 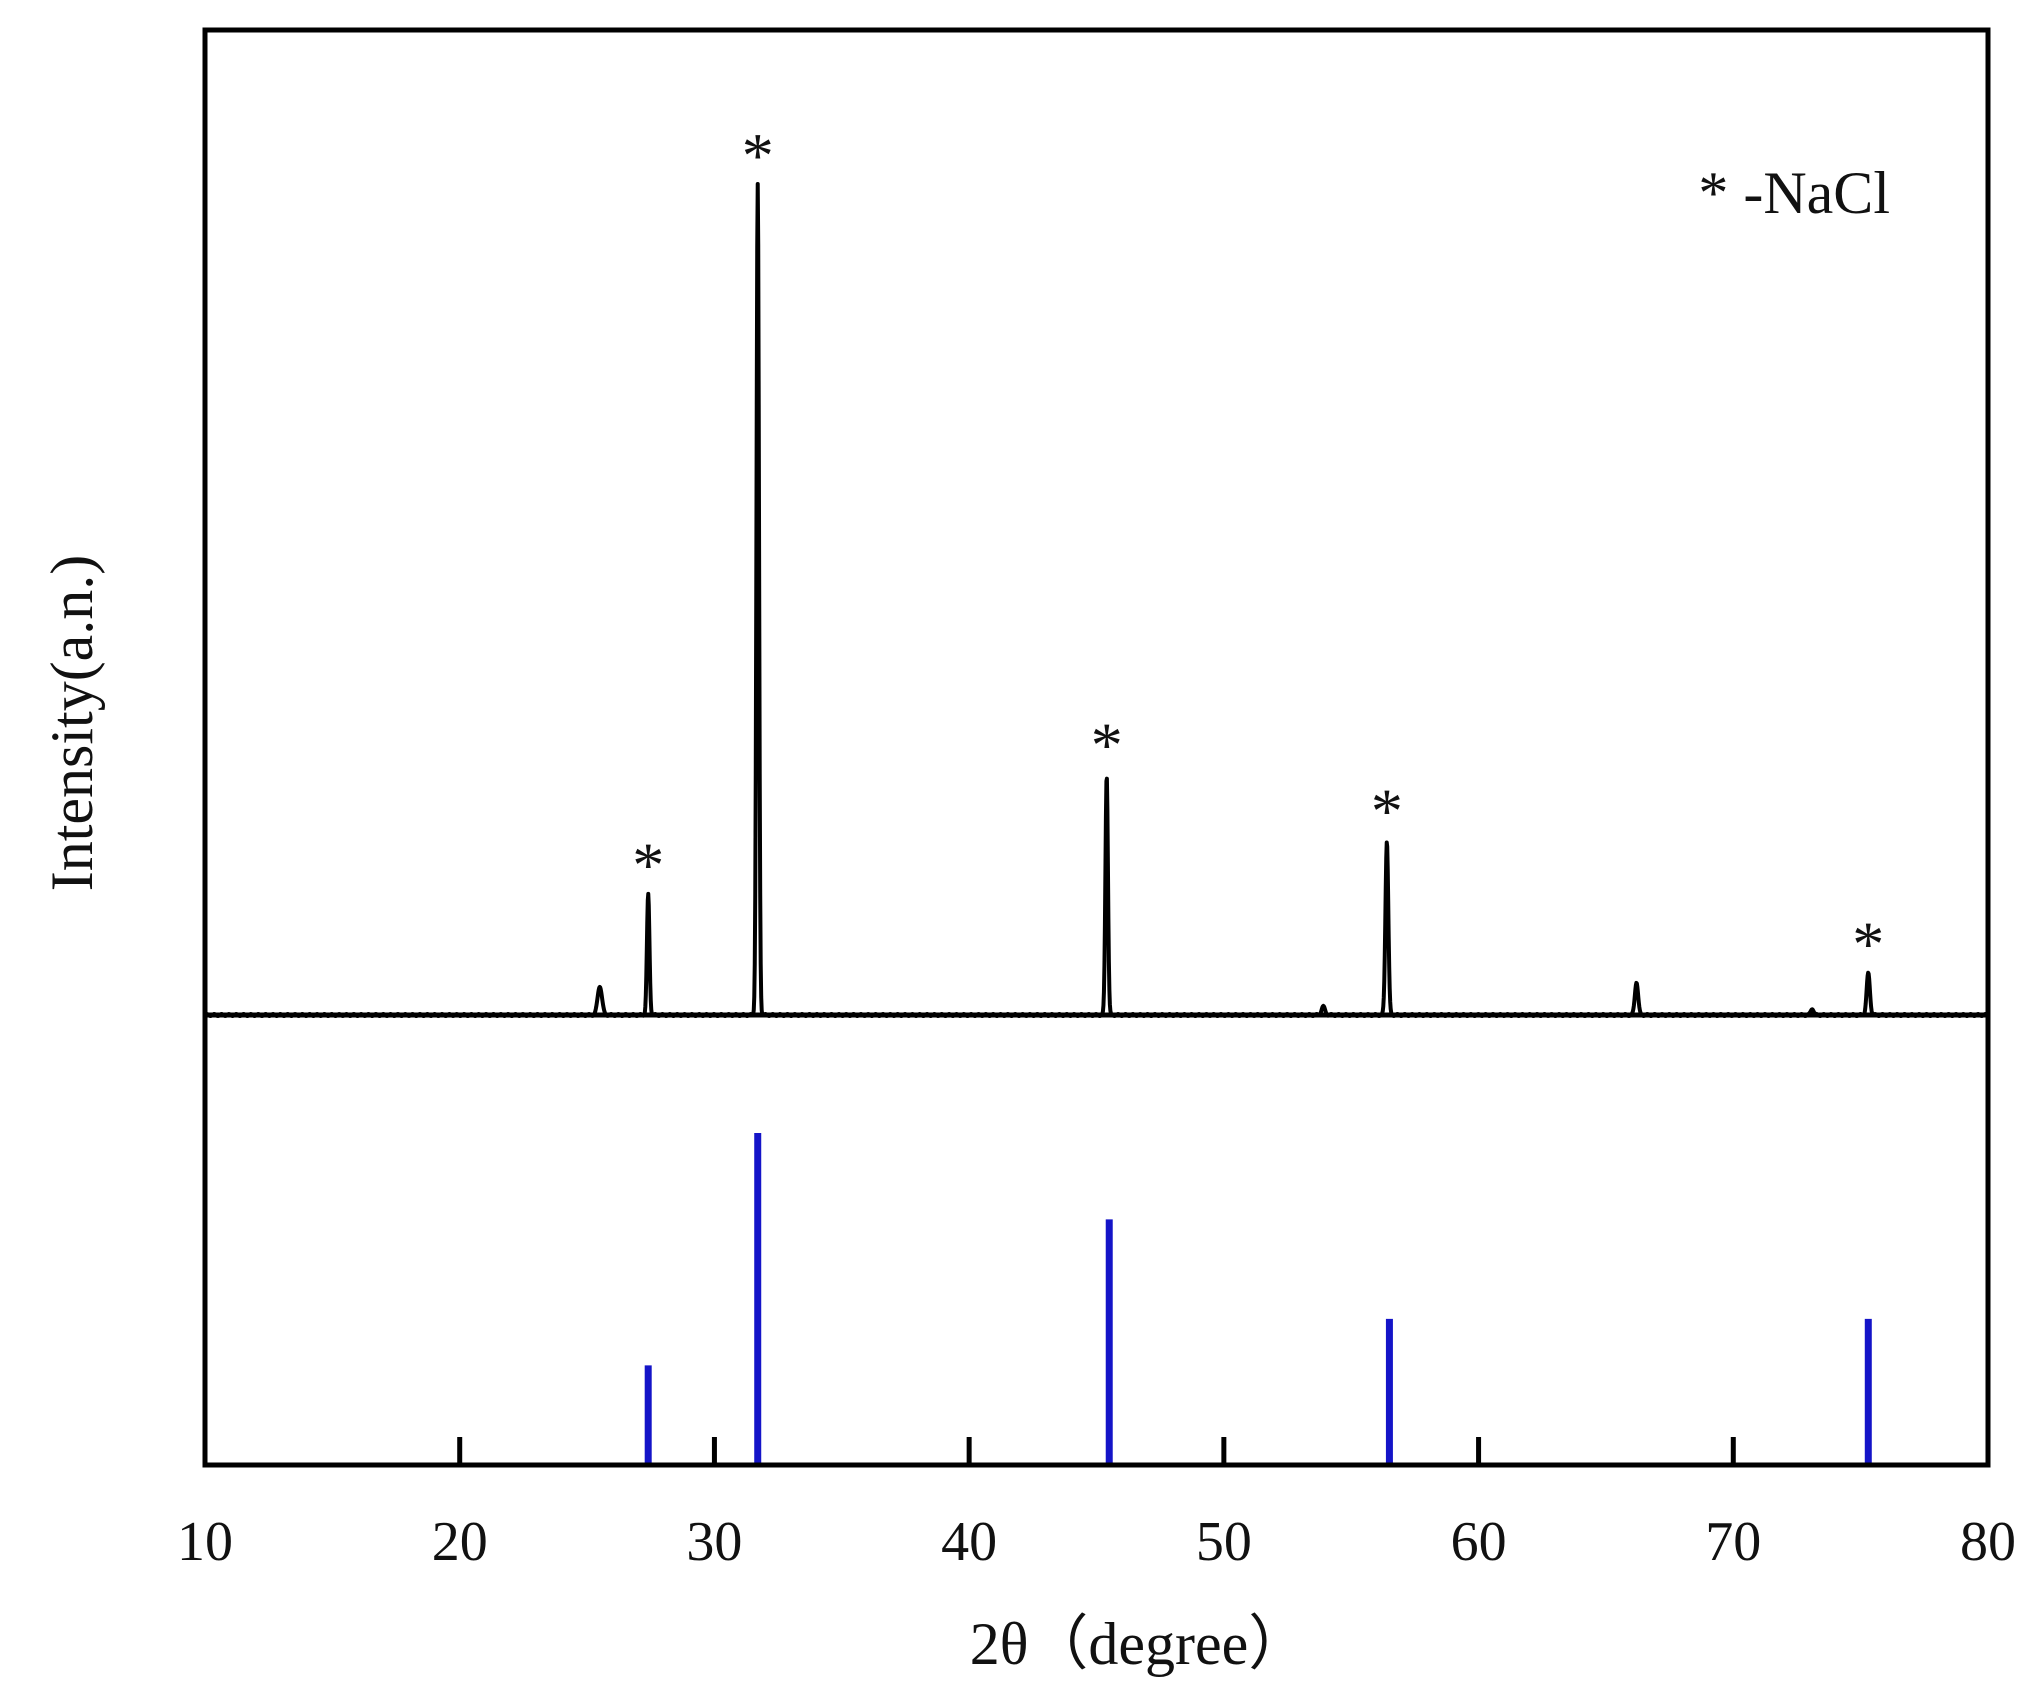 I want to click on x-ticks, so click(x=1096, y=1451).